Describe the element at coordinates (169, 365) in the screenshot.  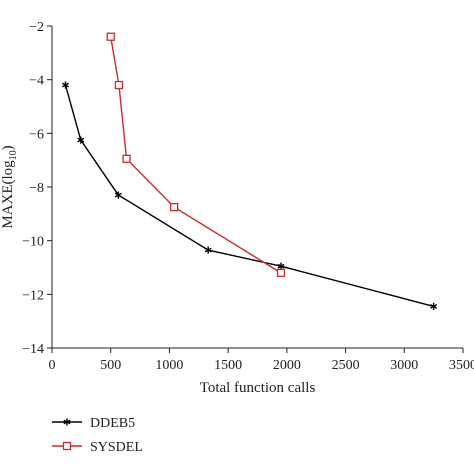
I see `x-tick-label: 1000` at that location.